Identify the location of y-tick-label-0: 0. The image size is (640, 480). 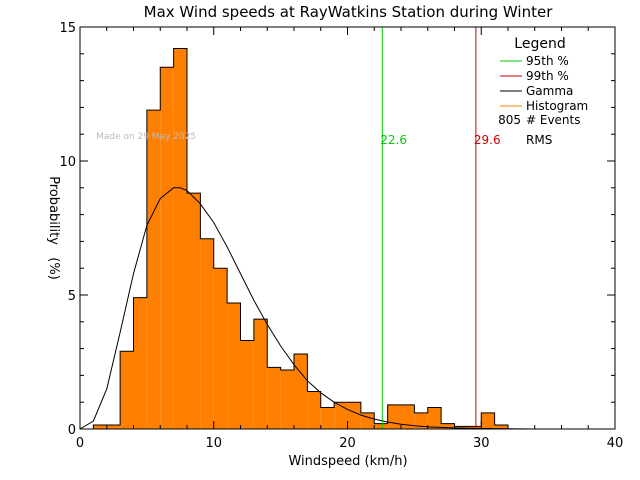
(72, 430).